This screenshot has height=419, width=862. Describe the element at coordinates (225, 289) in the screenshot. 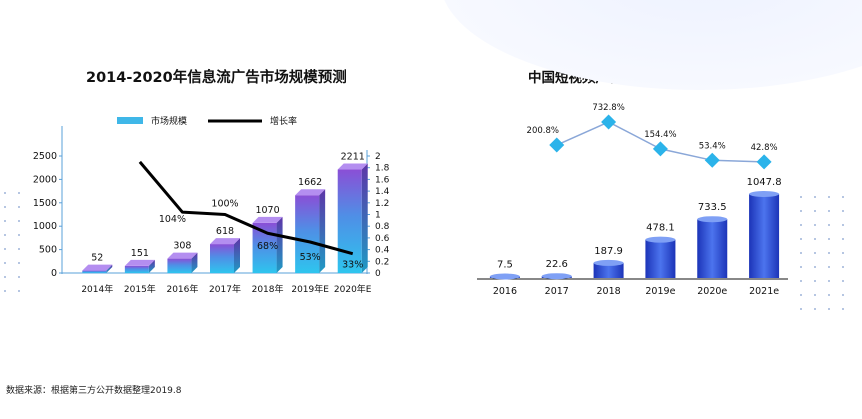

I see `x-tick-label: 2017年` at that location.